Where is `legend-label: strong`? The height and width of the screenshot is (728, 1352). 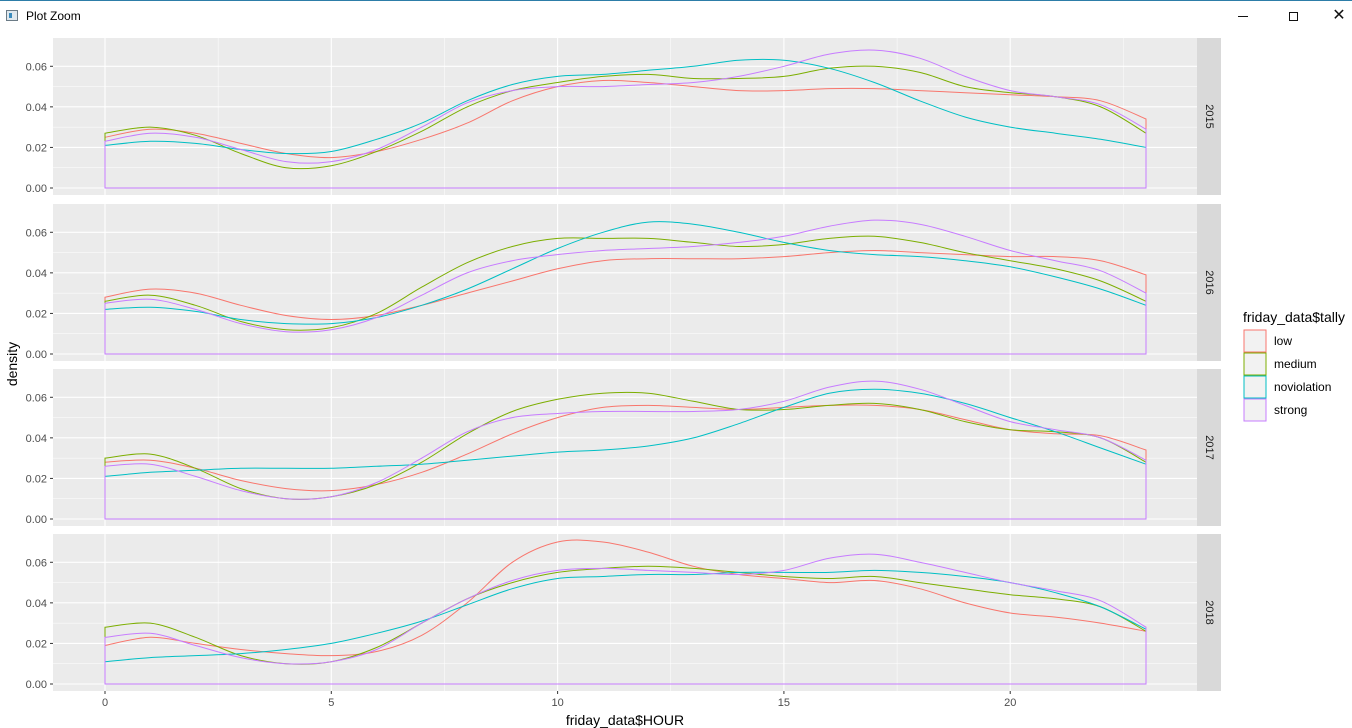 legend-label: strong is located at coordinates (1290, 410).